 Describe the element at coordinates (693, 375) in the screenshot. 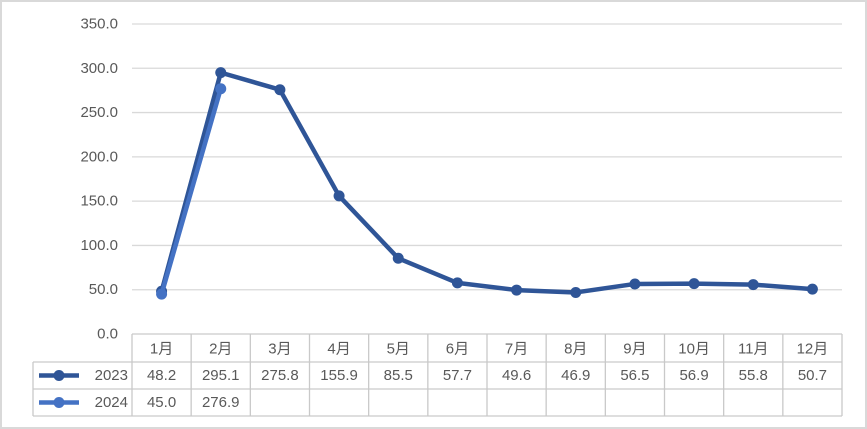

I see `table-value-cell: 56.9` at that location.